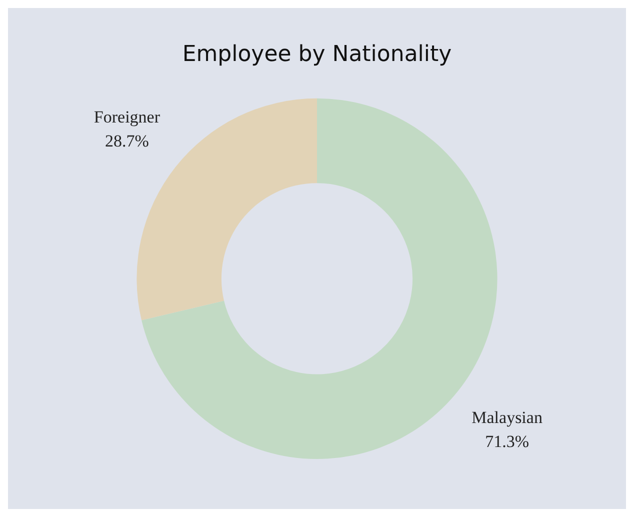 Image resolution: width=634 pixels, height=517 pixels. I want to click on slice-label: Foreigner, so click(127, 116).